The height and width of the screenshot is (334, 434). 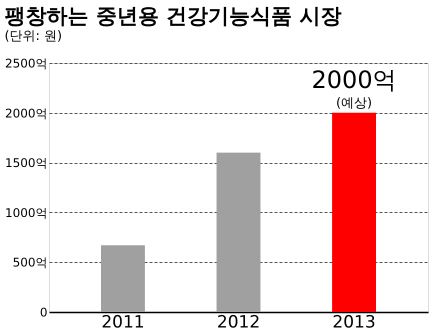 What do you see at coordinates (26, 63) in the screenshot?
I see `y-tick-label: 2500억` at bounding box center [26, 63].